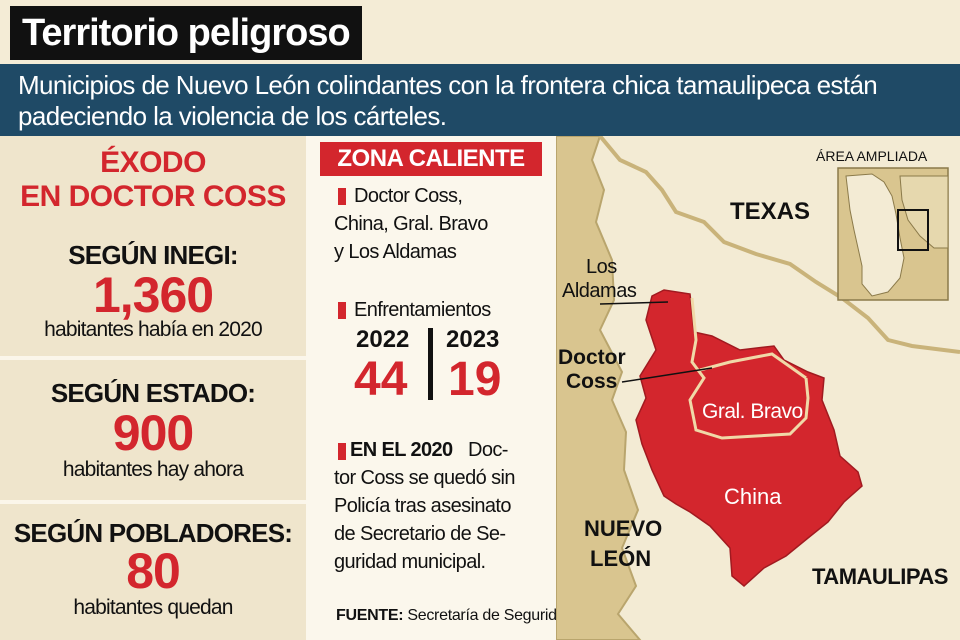 This screenshot has width=960, height=640. Describe the element at coordinates (480, 32) in the screenshot. I see `title-bar: Territorio peligroso` at that location.